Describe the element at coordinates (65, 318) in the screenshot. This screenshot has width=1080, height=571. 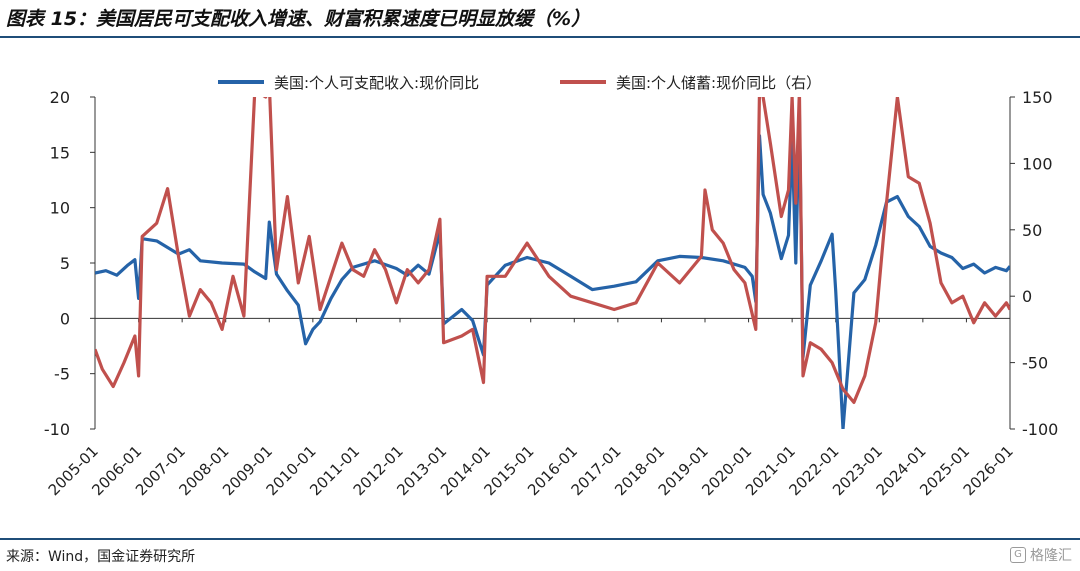
I see `left-tick-label: 0` at that location.